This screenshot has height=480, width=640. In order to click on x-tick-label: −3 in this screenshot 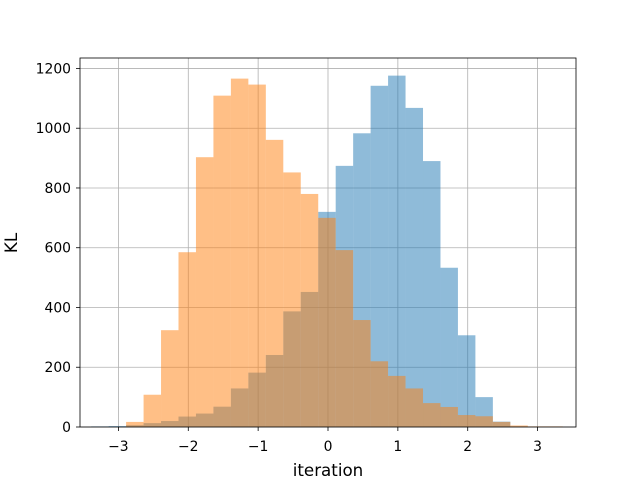, I will do `click(118, 447)`.